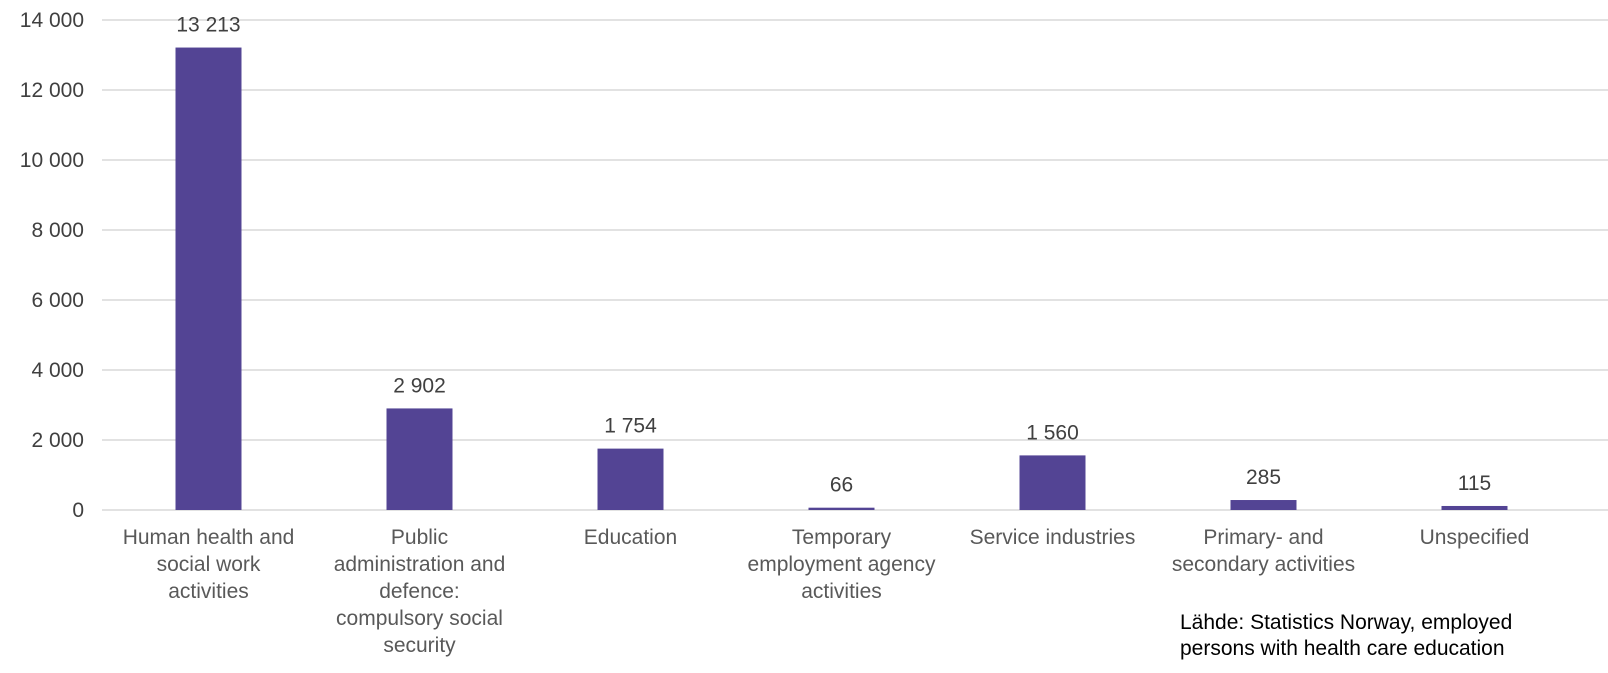  Describe the element at coordinates (1263, 564) in the screenshot. I see `x-category-label-line: secondary activities` at that location.